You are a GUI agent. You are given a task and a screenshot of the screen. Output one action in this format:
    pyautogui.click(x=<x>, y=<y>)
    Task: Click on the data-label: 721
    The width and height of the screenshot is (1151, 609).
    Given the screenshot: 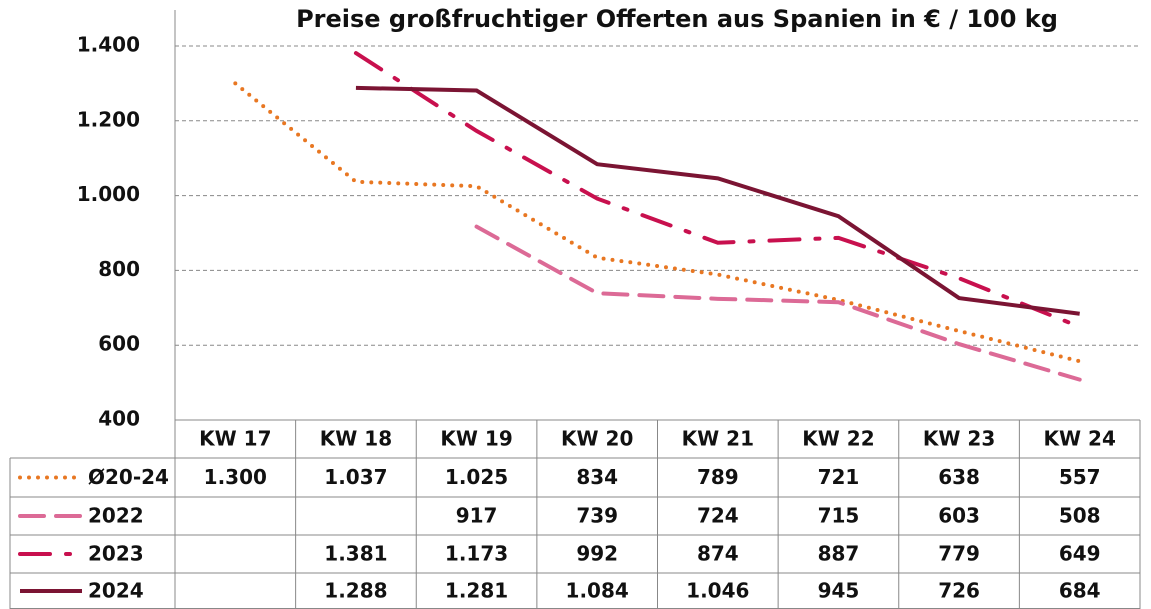 What is the action you would take?
    pyautogui.click(x=839, y=477)
    